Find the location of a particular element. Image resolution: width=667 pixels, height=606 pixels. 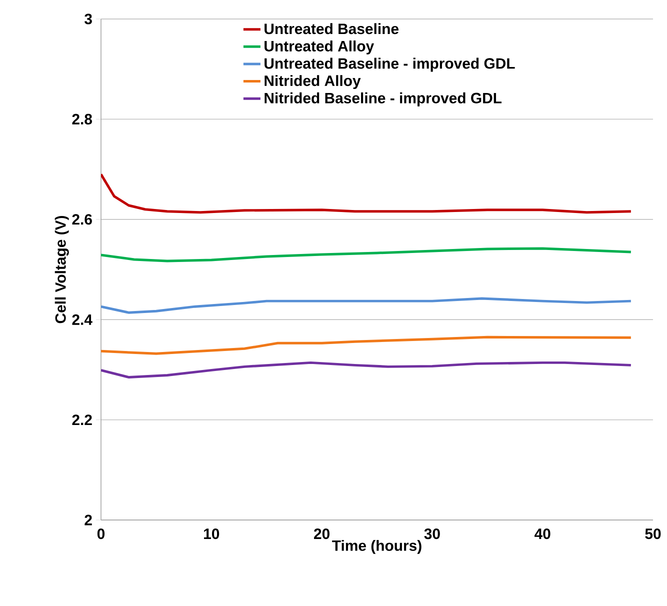

y-axis-title: Cell Voltage (V) is located at coordinates (61, 270).